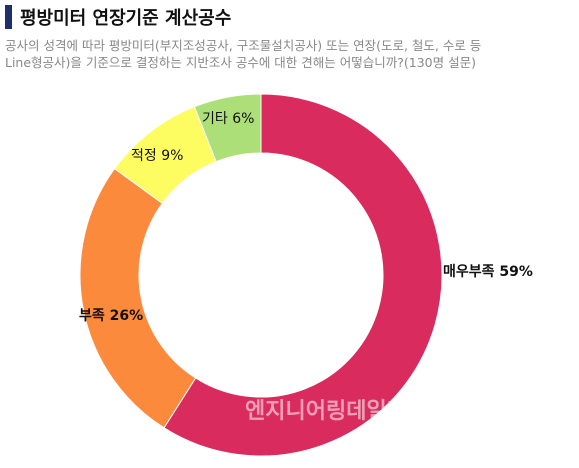 The image size is (579, 468). What do you see at coordinates (290, 18) in the screenshot?
I see `chart-header: 평방미터 연장기준 계산공수` at bounding box center [290, 18].